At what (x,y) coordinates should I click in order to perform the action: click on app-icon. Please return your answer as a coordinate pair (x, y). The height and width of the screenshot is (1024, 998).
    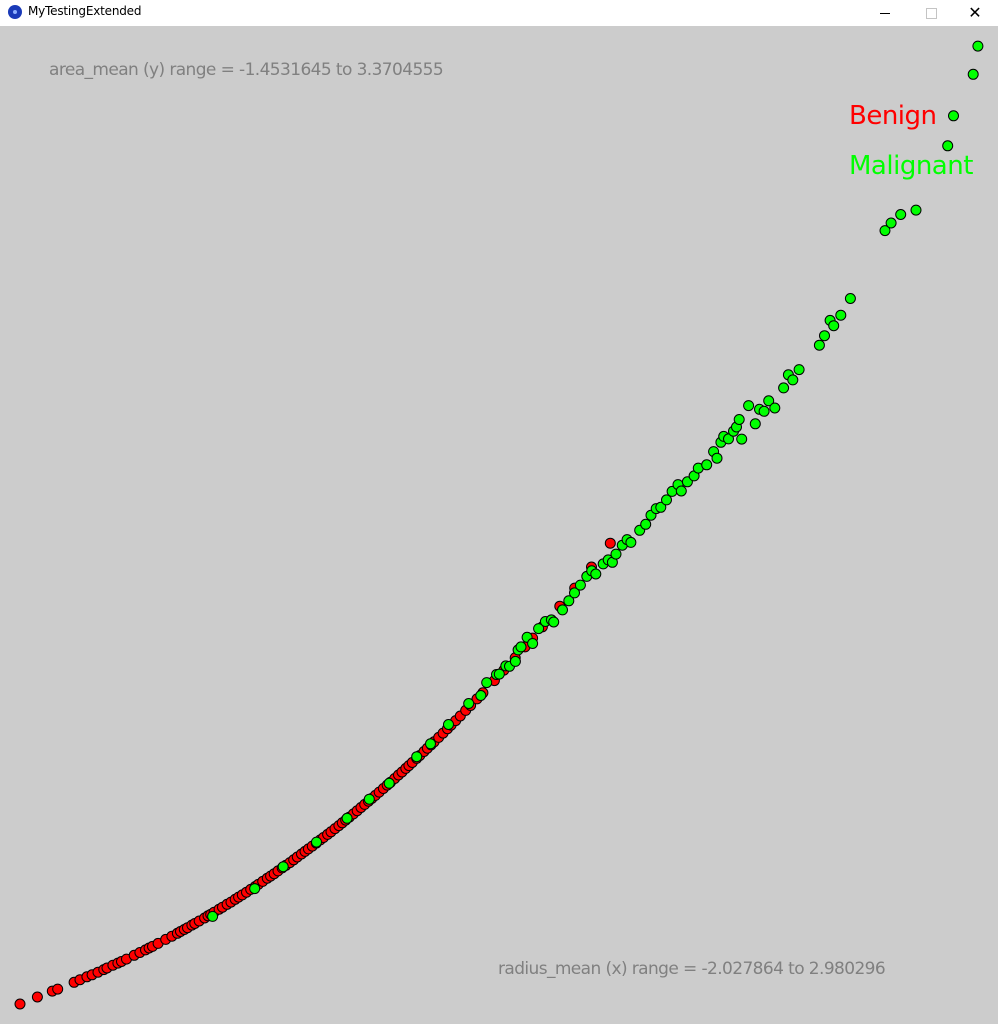
    Looking at the image, I should click on (15, 12).